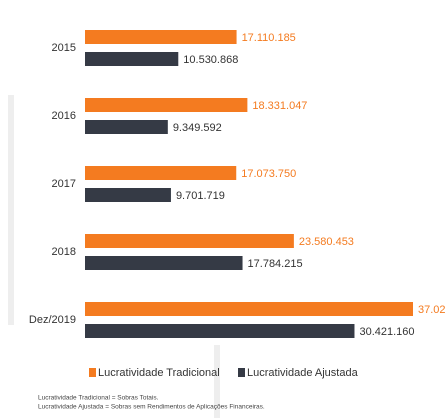 The height and width of the screenshot is (418, 446). Describe the element at coordinates (64, 48) in the screenshot. I see `category-label: 2015` at that location.